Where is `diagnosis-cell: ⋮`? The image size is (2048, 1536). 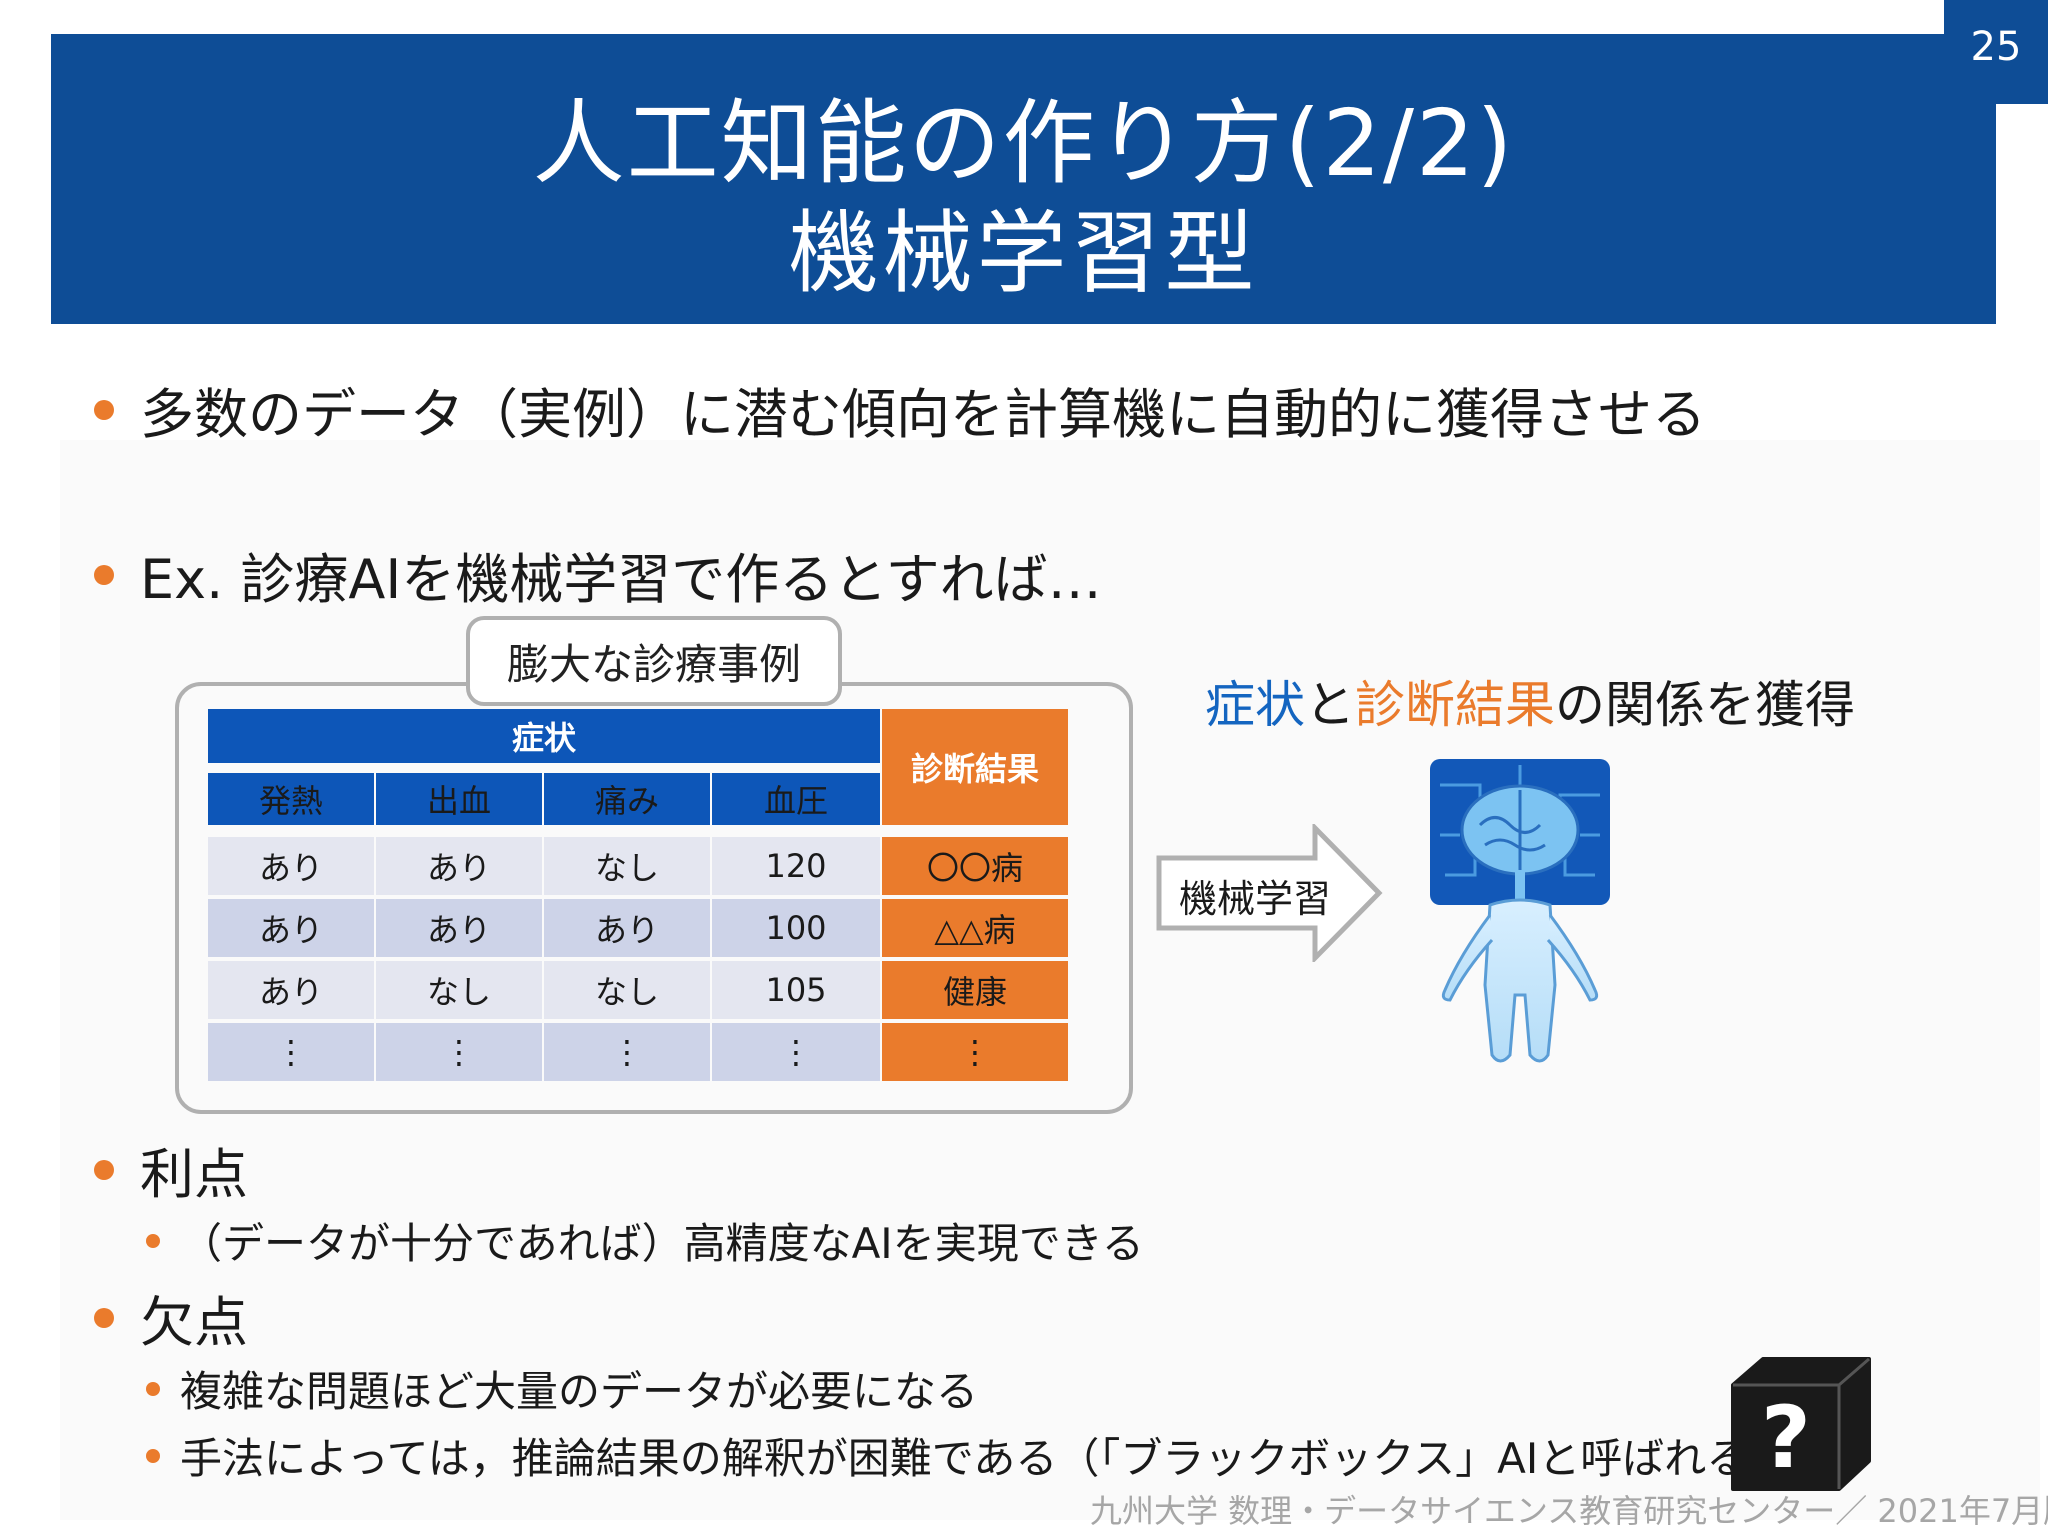 diagnosis-cell: ⋮ is located at coordinates (975, 1052).